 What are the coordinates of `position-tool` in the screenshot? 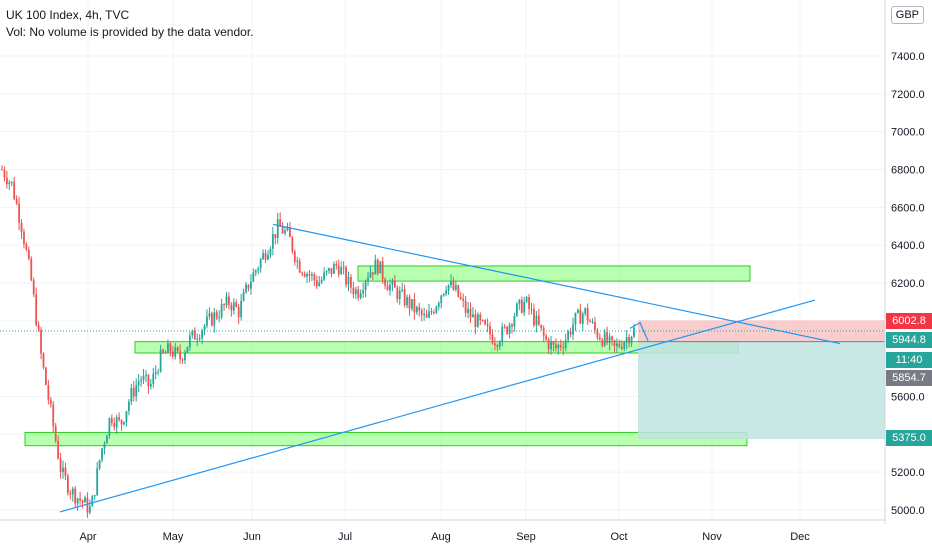 It's located at (761, 380).